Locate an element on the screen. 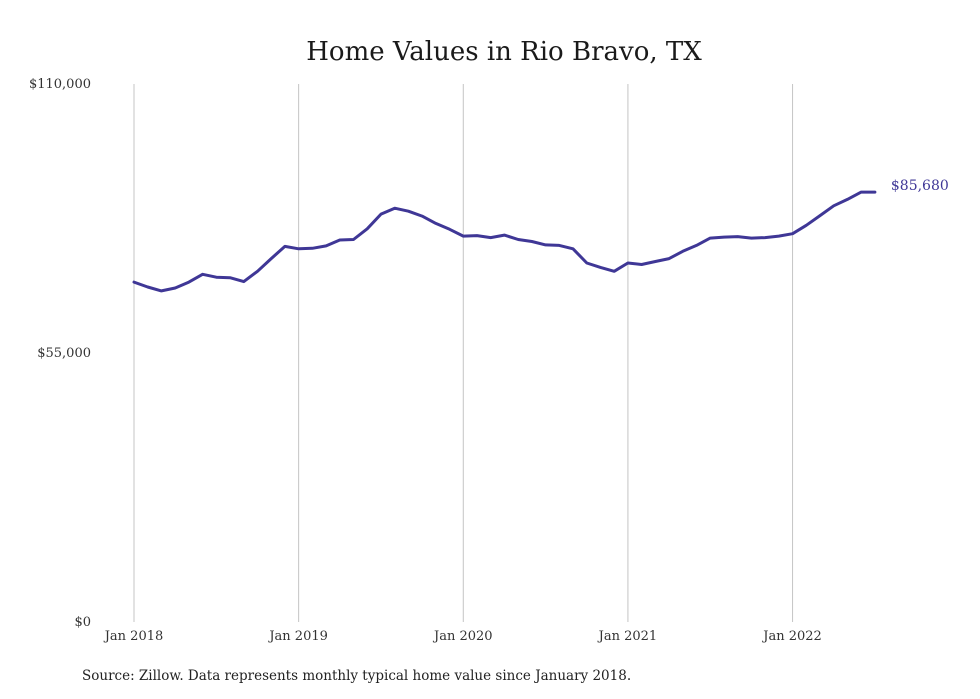 Image resolution: width=980 pixels, height=699 pixels. y-tick-label: $110,000 is located at coordinates (60, 84).